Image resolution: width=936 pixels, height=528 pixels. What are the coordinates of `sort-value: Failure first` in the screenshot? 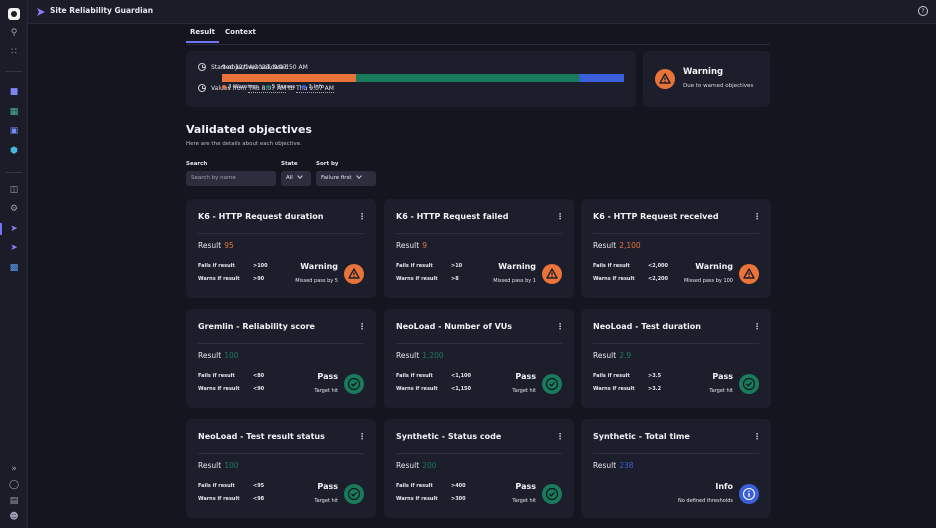 It's located at (336, 178).